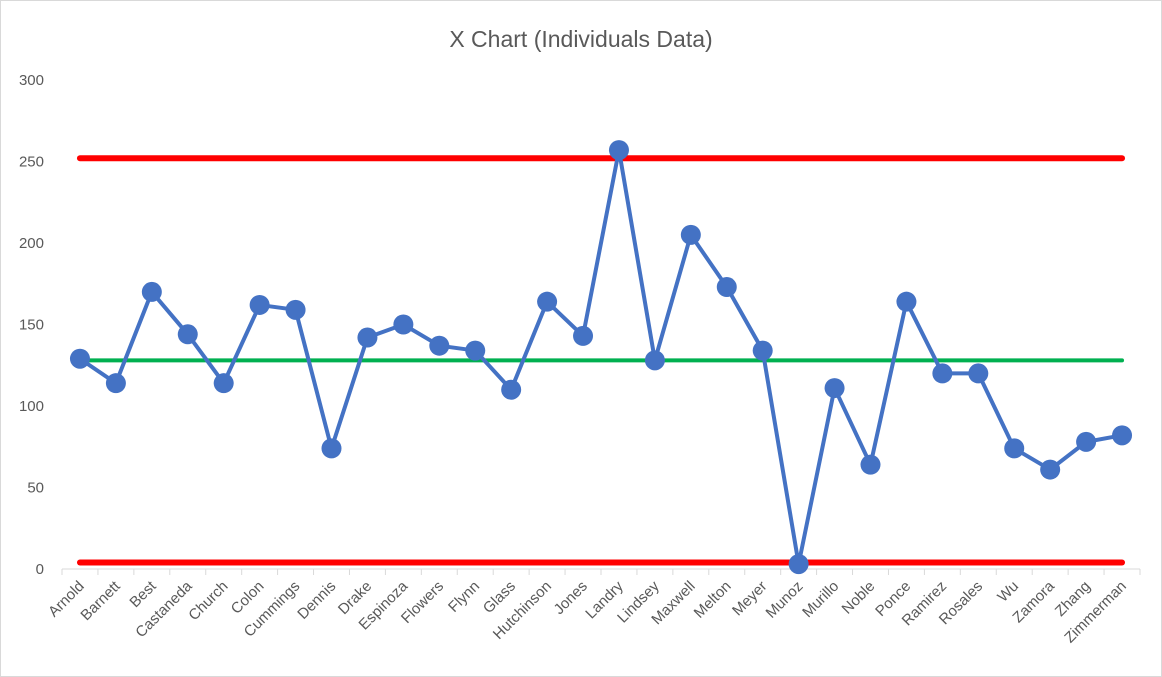 This screenshot has width=1162, height=677. Describe the element at coordinates (464, 597) in the screenshot. I see `x-tick-label: Flynn` at that location.